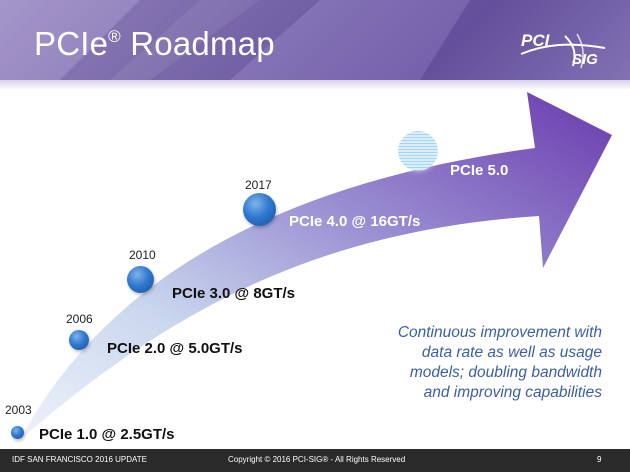  Describe the element at coordinates (18, 410) in the screenshot. I see `milestone-year-2003: 2003` at that location.